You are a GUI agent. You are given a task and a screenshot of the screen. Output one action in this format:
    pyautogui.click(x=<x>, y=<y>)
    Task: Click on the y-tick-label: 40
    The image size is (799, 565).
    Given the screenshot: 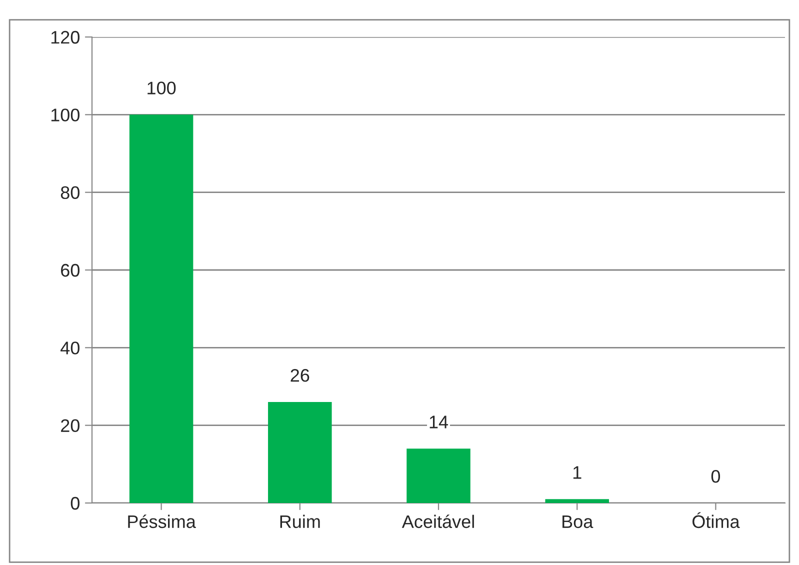 What is the action you would take?
    pyautogui.click(x=70, y=348)
    